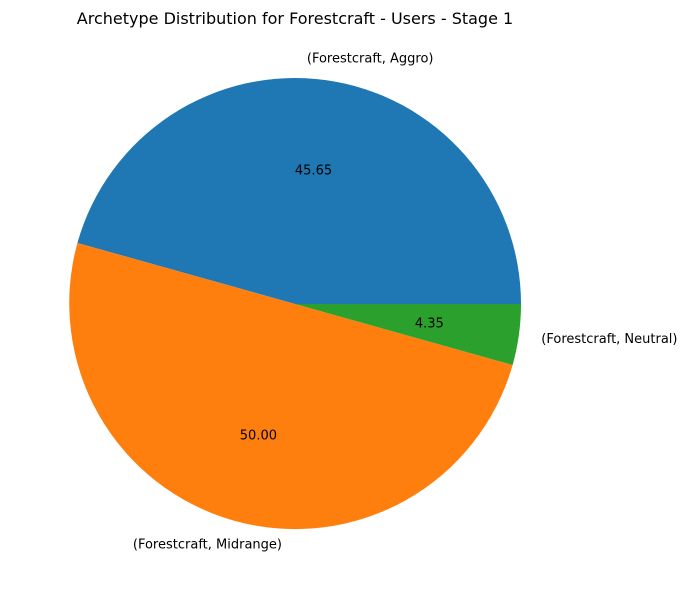 The width and height of the screenshot is (697, 590). I want to click on slice-percent-label: 45.65, so click(313, 171).